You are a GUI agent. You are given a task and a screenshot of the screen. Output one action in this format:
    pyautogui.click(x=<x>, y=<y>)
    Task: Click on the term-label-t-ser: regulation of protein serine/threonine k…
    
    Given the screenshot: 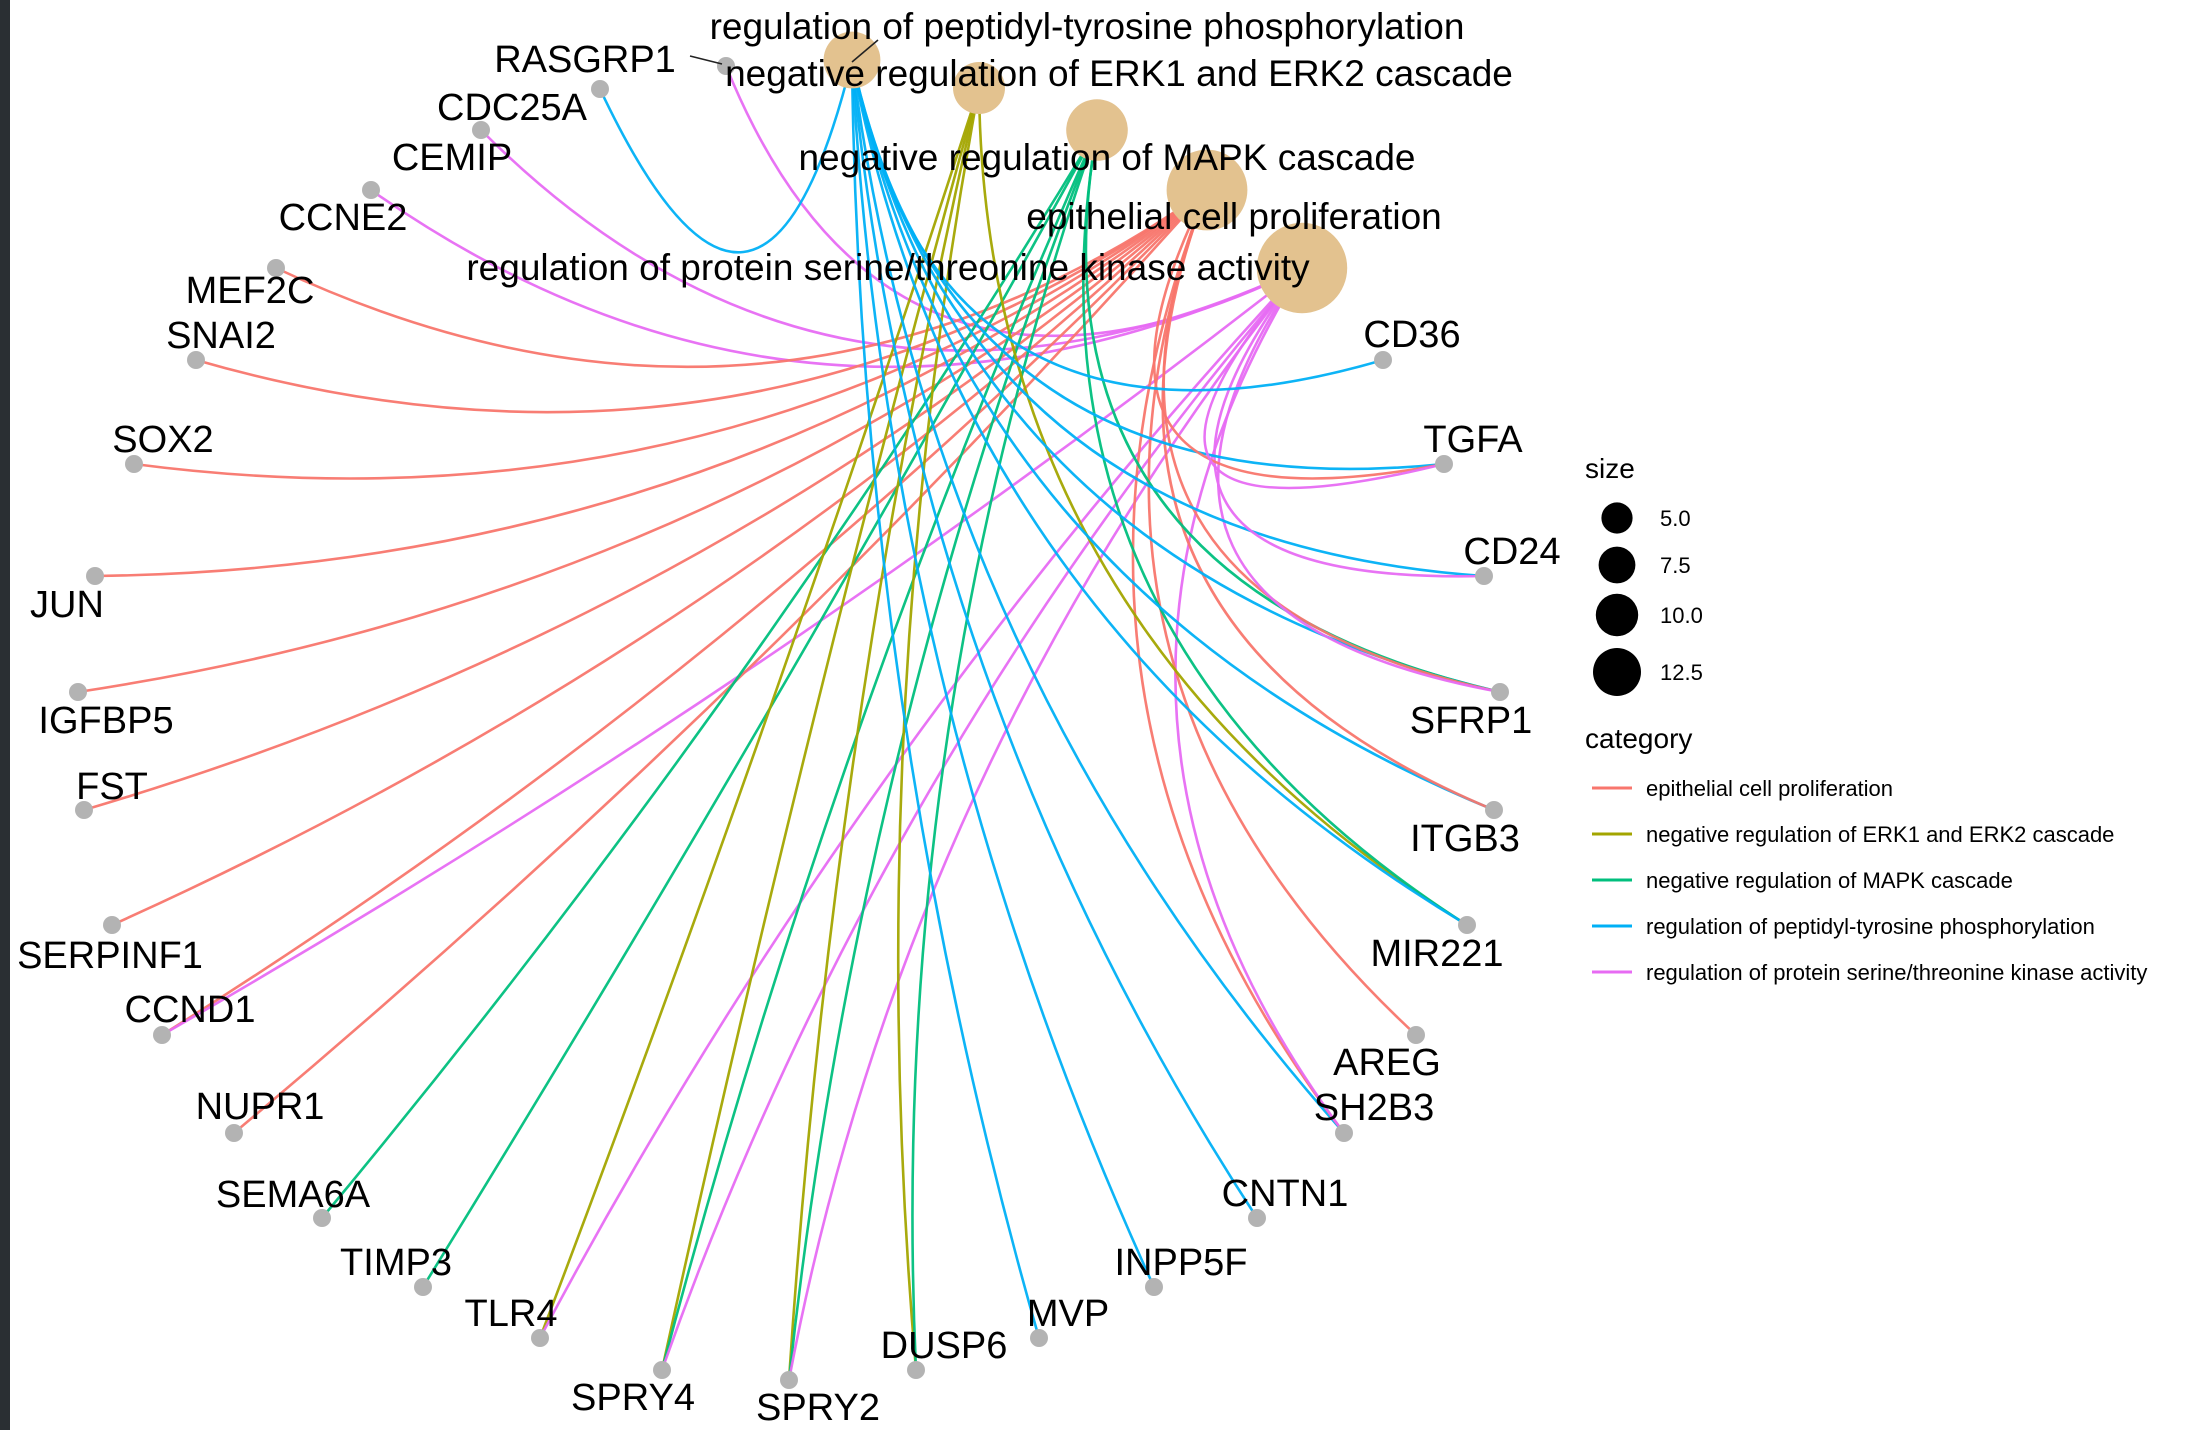 What is the action you would take?
    pyautogui.click(x=888, y=267)
    